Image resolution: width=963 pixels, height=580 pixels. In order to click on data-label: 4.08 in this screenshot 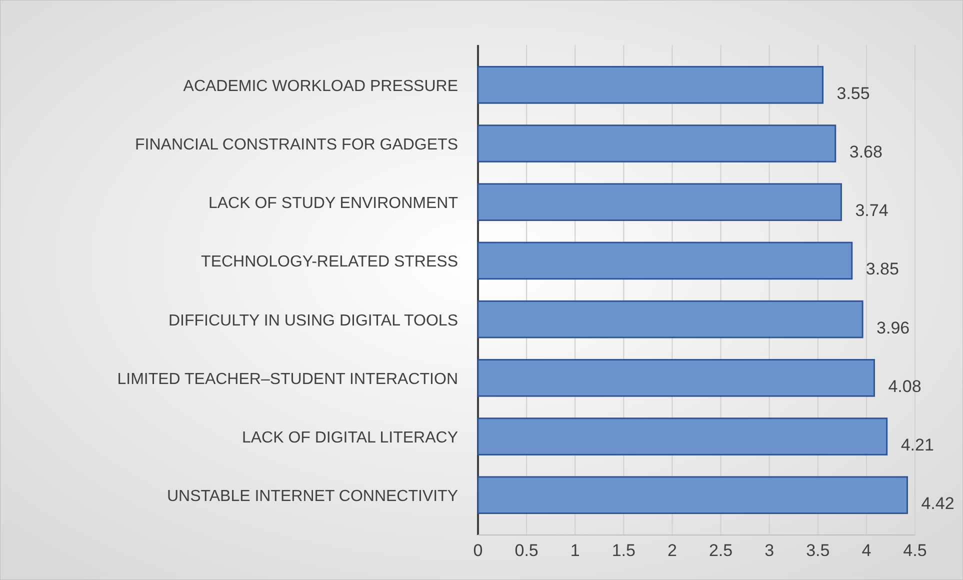, I will do `click(905, 386)`.